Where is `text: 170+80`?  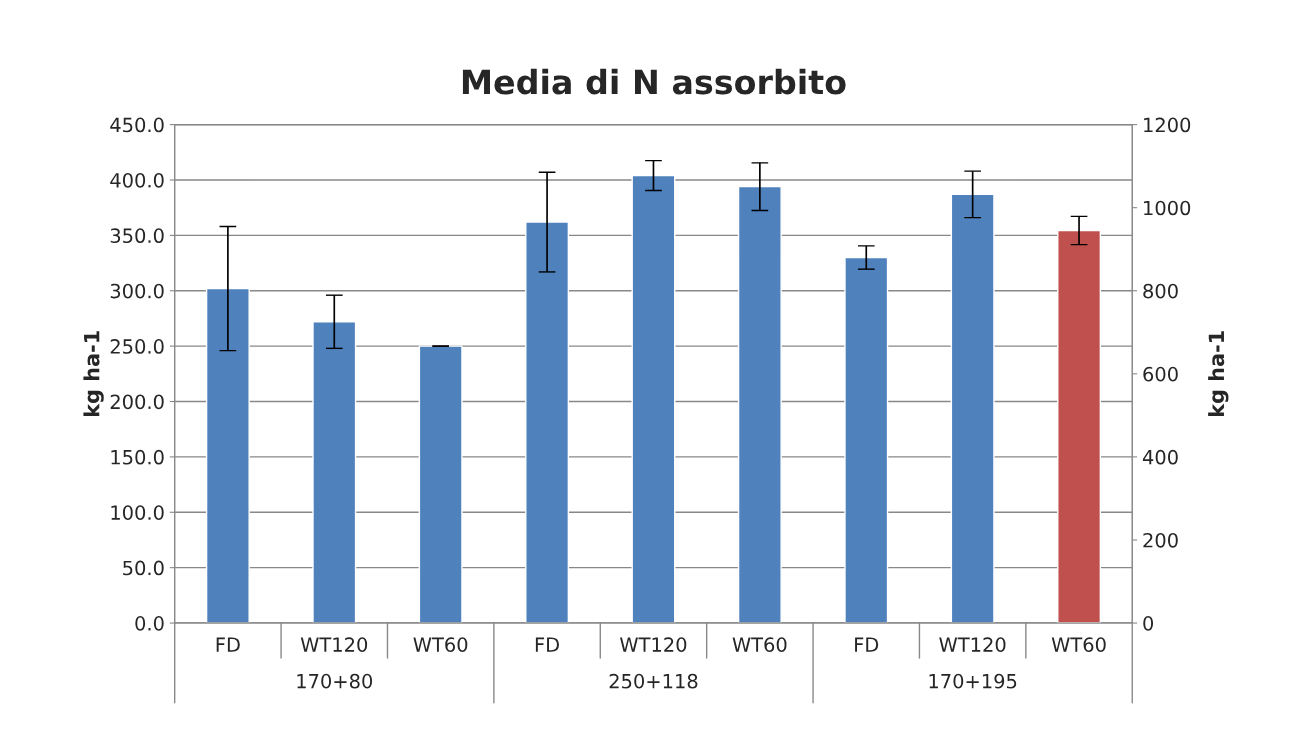 text: 170+80 is located at coordinates (335, 681).